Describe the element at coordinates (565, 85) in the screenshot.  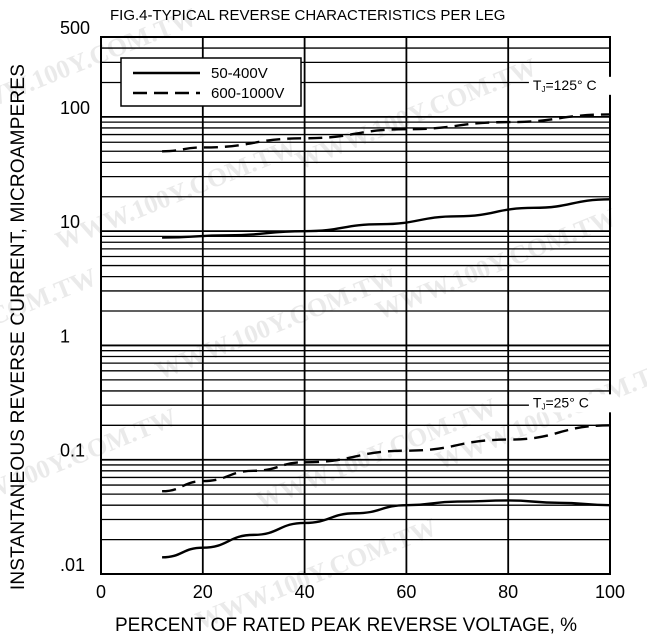
I see `temperature-label: TJ=125° C` at that location.